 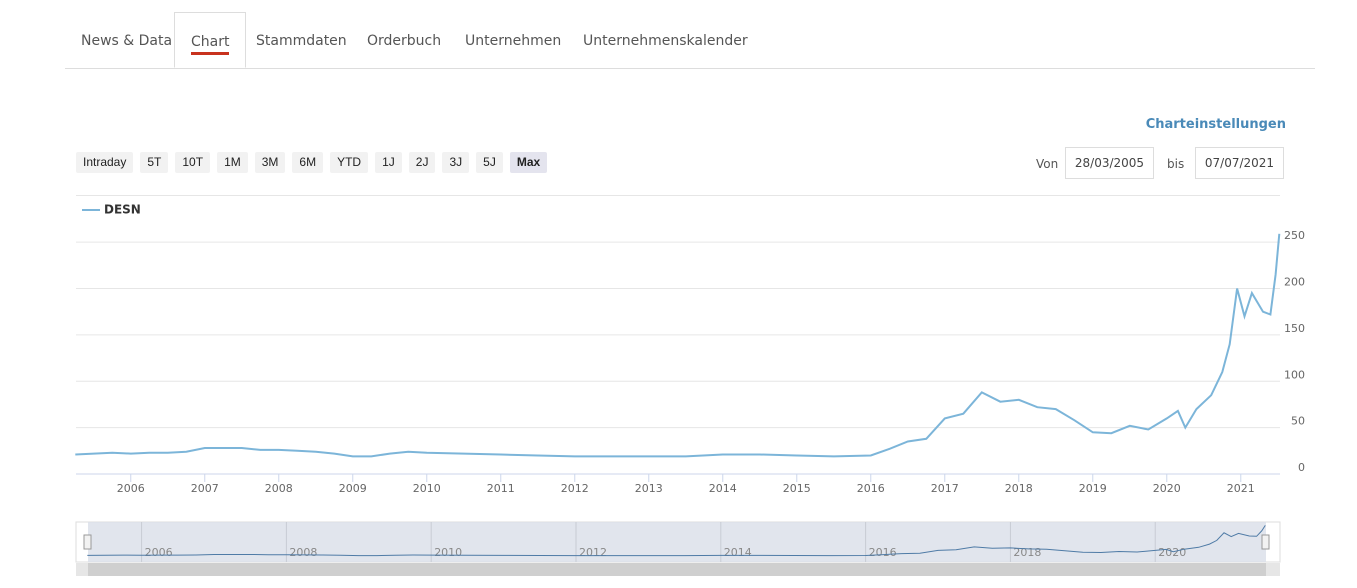 I want to click on range-button: 5T, so click(x=154, y=162).